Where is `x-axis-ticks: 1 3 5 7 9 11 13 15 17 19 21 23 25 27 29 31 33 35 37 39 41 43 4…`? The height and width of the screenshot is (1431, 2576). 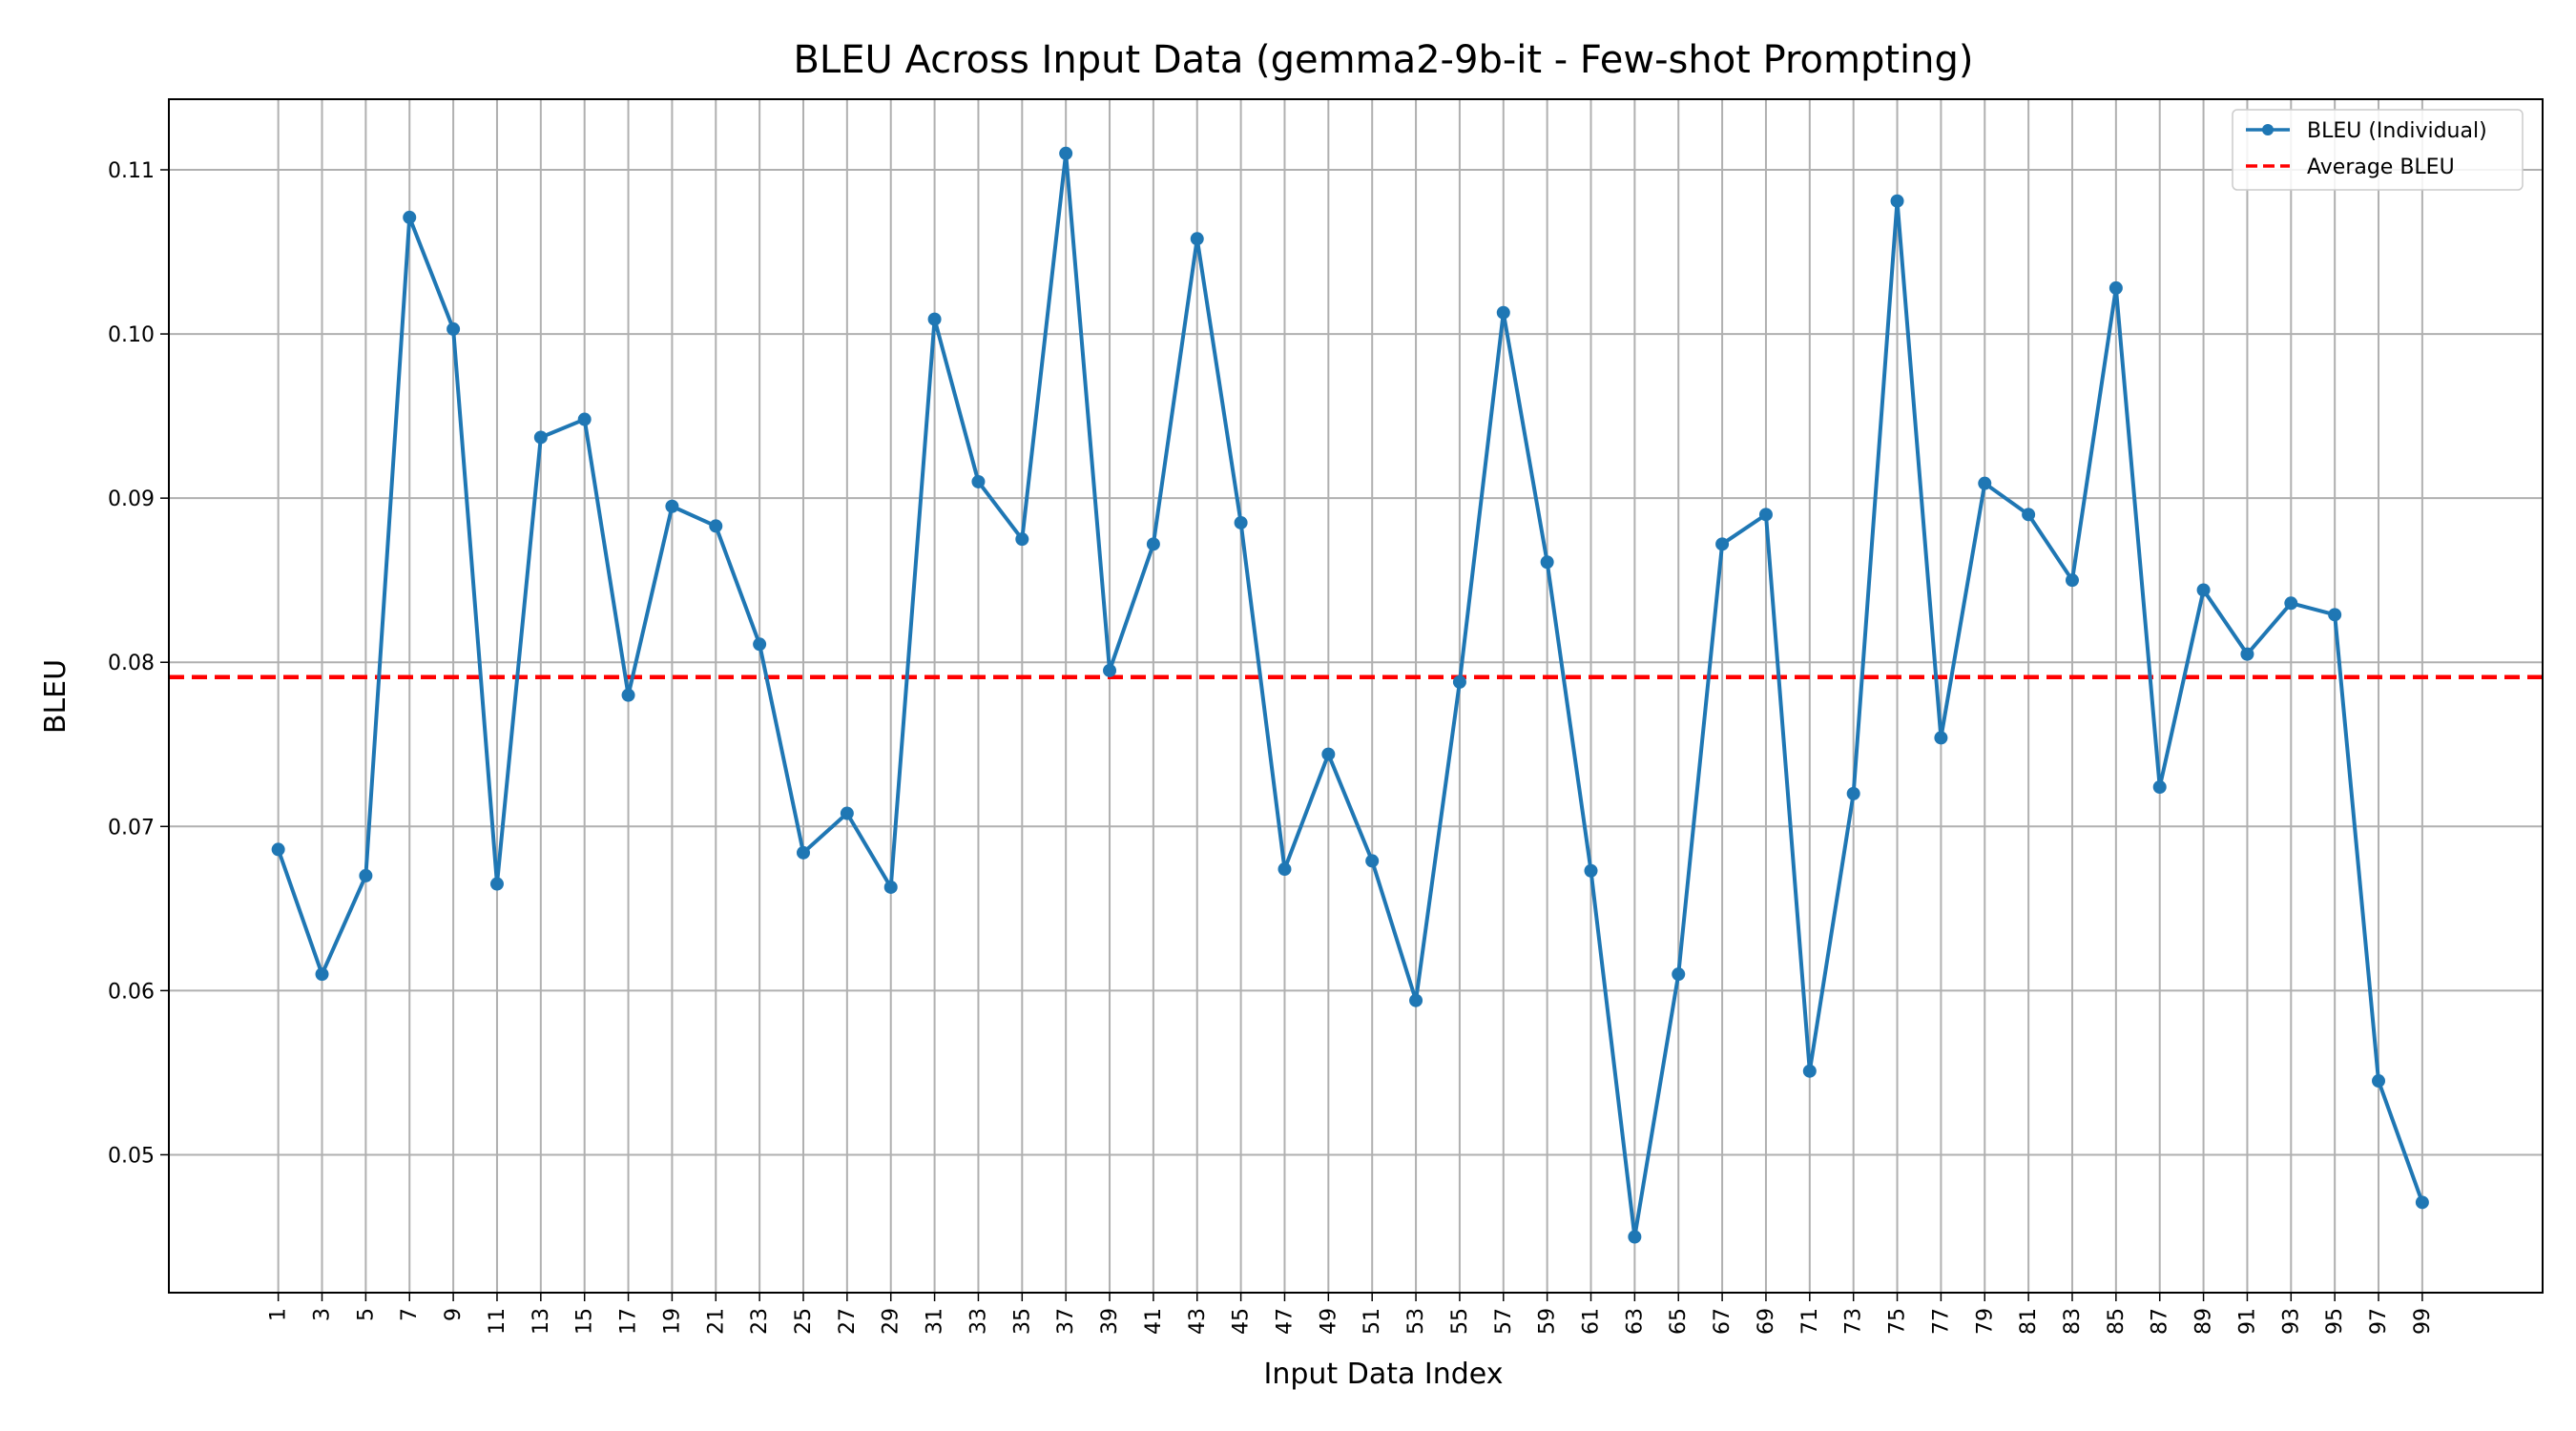
x-axis-ticks: 1 3 5 7 9 11 13 15 17 19 21 23 25 27 29 31 33 35 37 39 41 43 4… is located at coordinates (1351, 1314).